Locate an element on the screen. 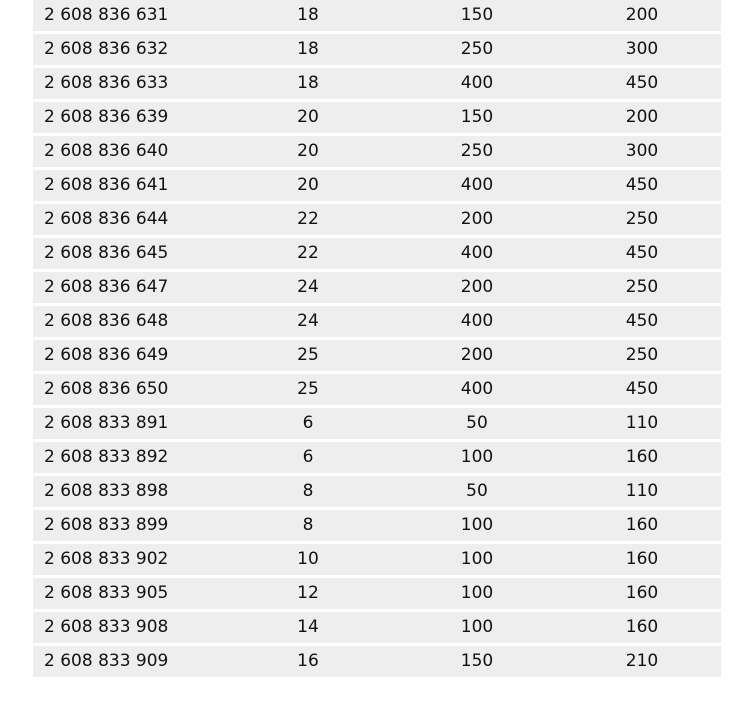 This screenshot has width=750, height=704. col2-cell: 25 is located at coordinates (308, 355).